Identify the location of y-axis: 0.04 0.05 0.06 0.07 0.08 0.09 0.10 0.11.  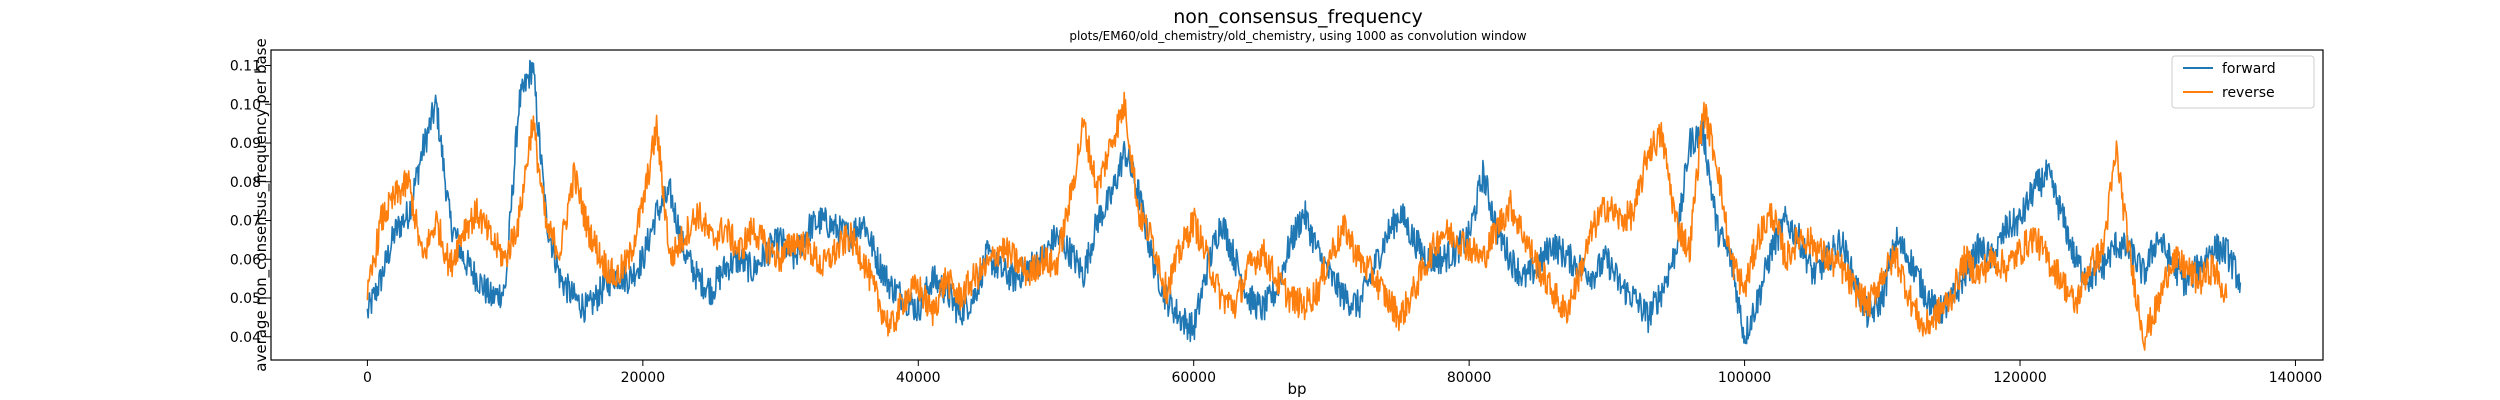
(250, 202).